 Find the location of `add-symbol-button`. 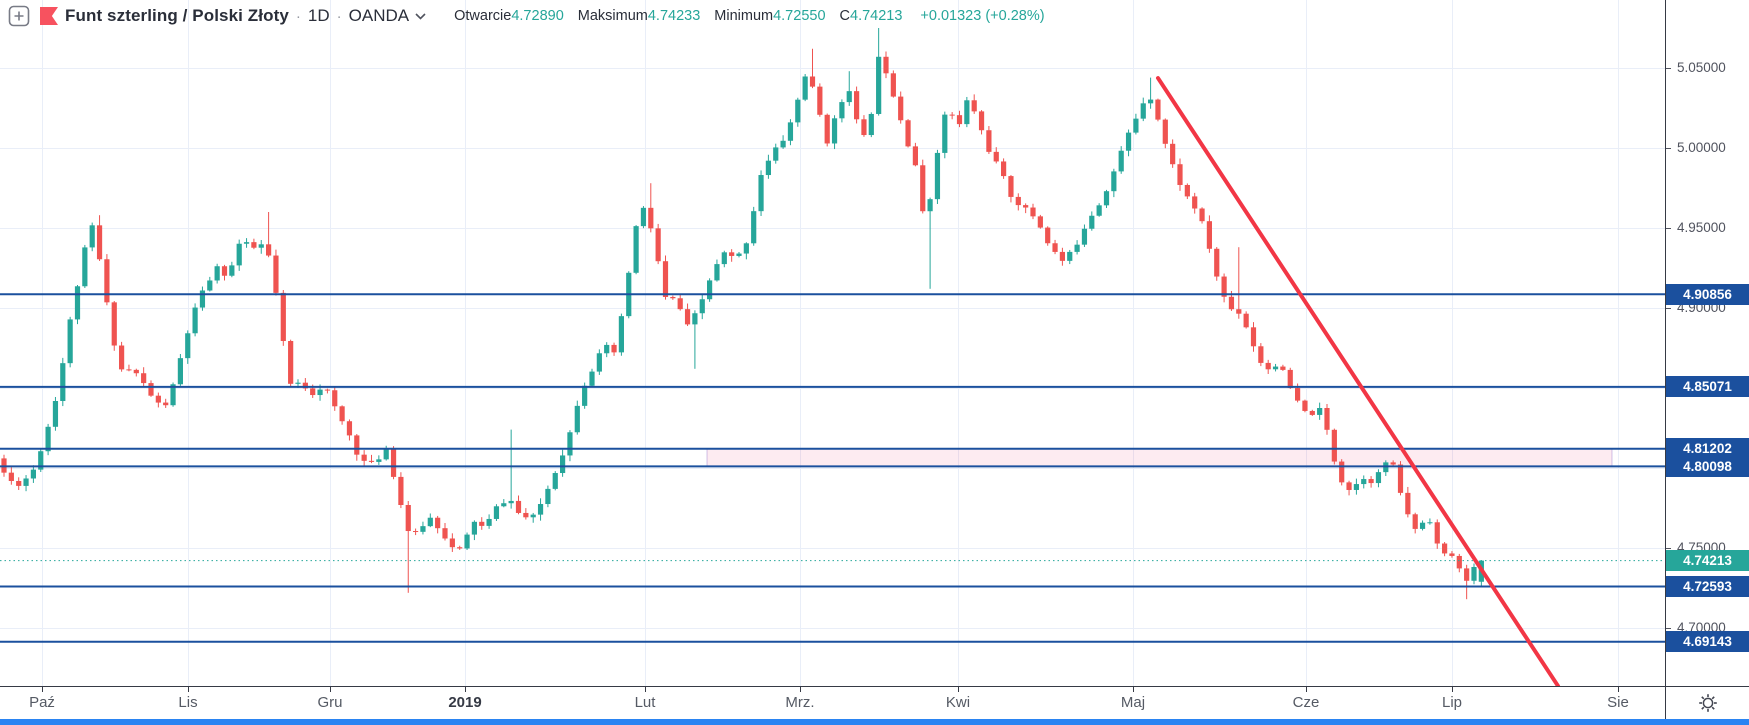

add-symbol-button is located at coordinates (19, 16).